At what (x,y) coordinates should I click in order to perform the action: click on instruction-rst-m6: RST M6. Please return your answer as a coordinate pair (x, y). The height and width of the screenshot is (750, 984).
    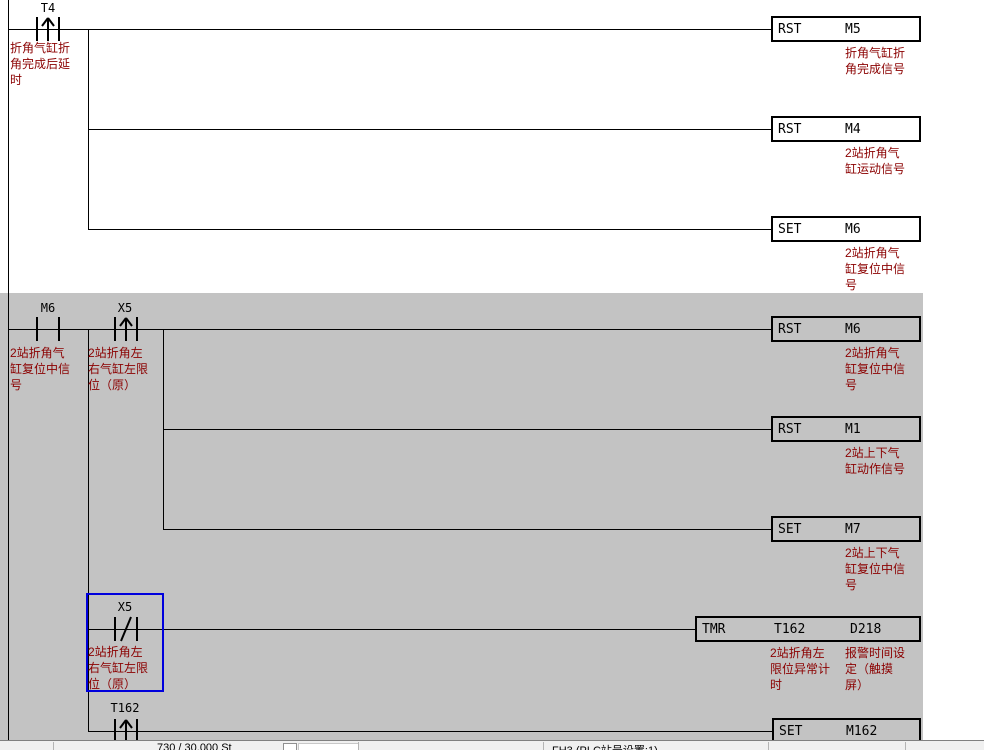
    Looking at the image, I should click on (846, 329).